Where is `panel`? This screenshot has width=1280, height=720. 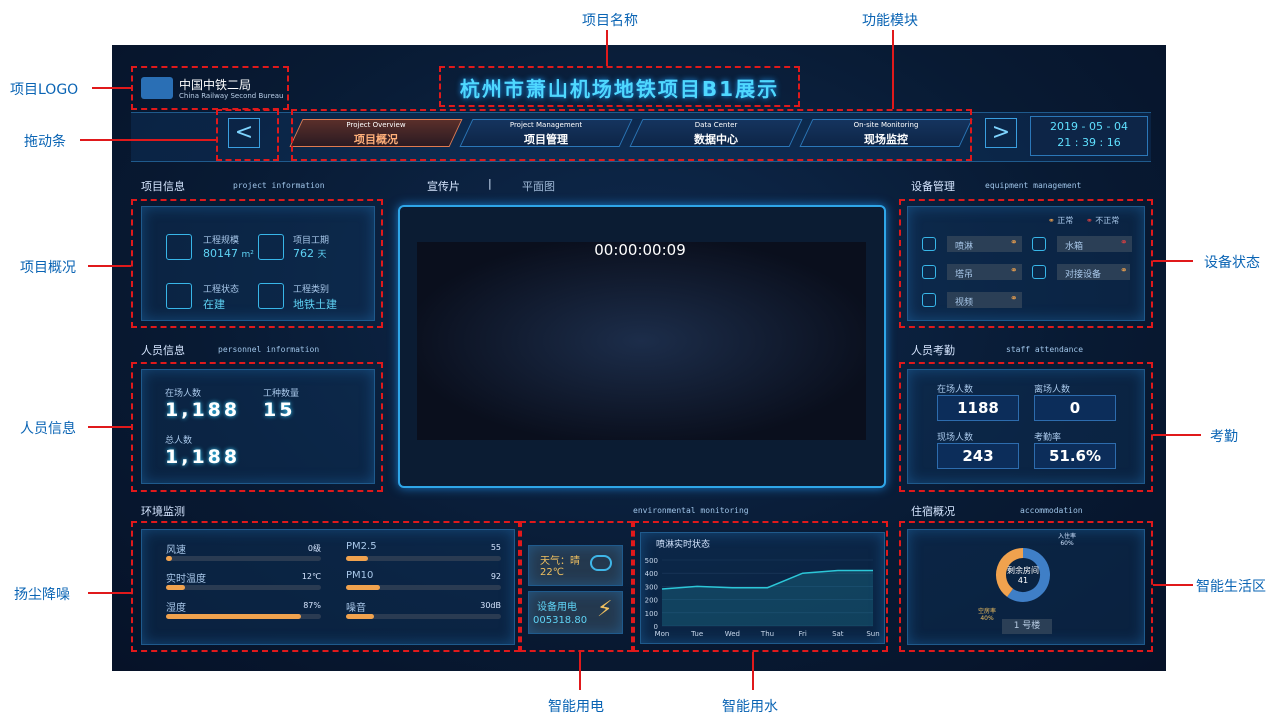 panel is located at coordinates (1026, 263).